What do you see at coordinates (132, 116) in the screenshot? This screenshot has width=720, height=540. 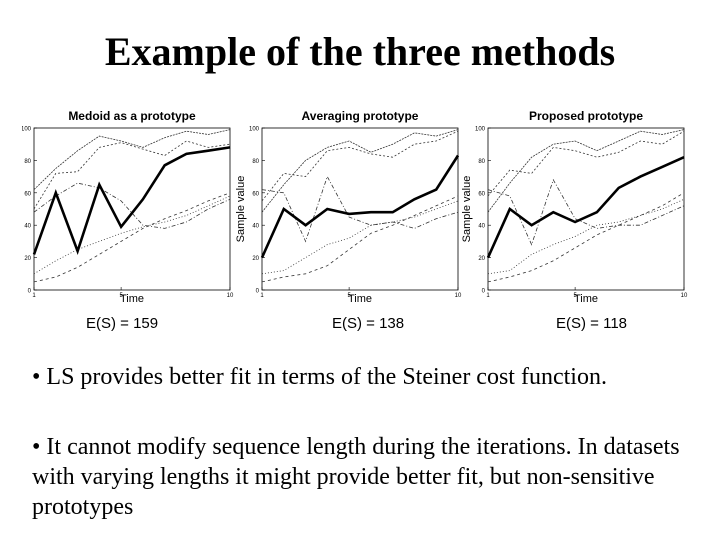 I see `panel-title: Medoid as a prototype` at bounding box center [132, 116].